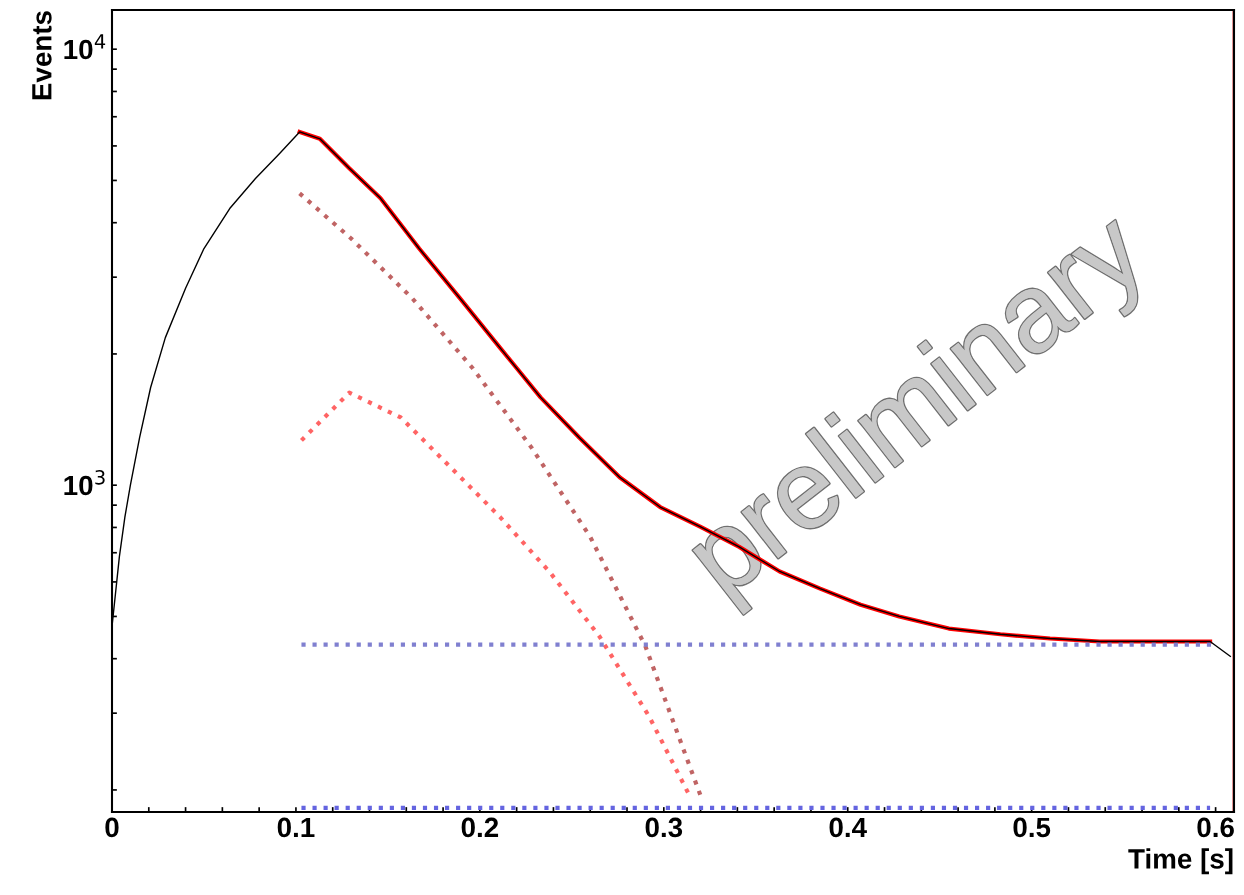 The width and height of the screenshot is (1244, 895). Describe the element at coordinates (848, 827) in the screenshot. I see `x-tick-label: 0.4` at that location.